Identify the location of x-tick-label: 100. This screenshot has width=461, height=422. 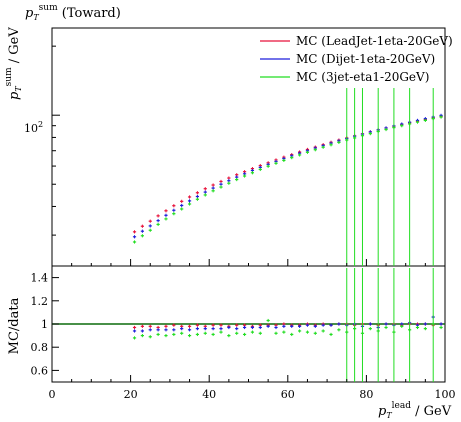
(445, 394).